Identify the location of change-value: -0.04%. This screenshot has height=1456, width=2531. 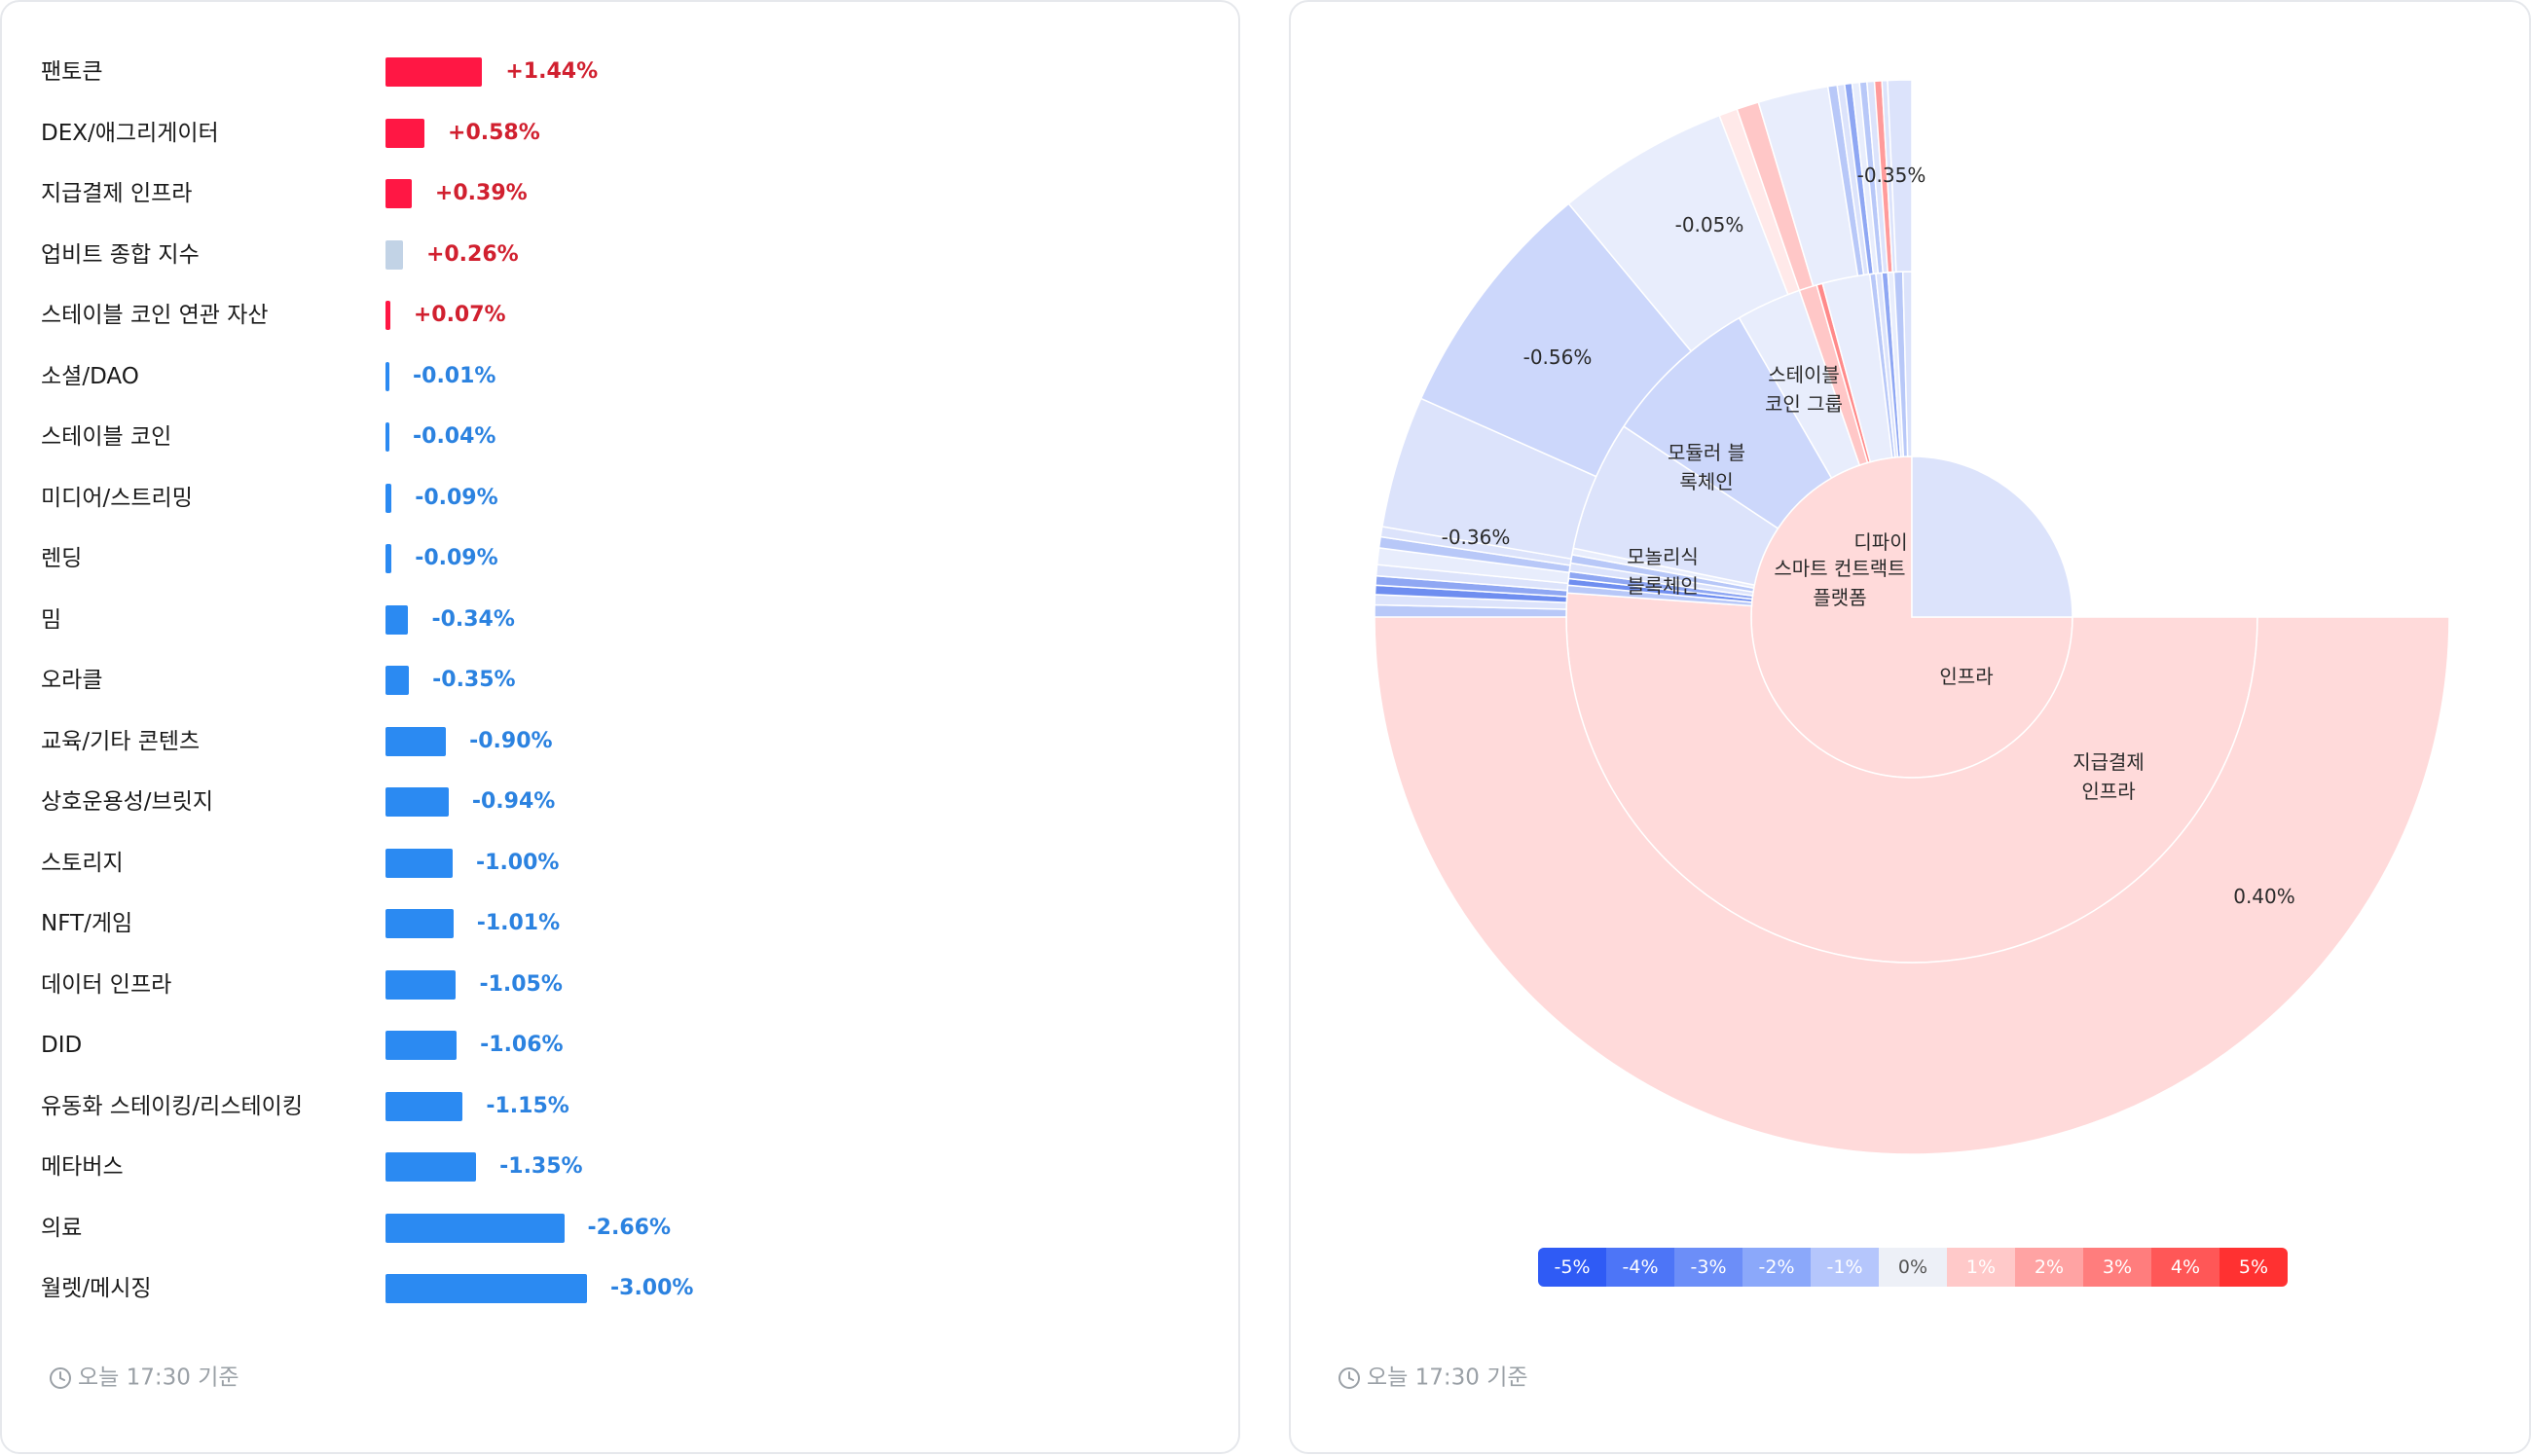
(454, 436).